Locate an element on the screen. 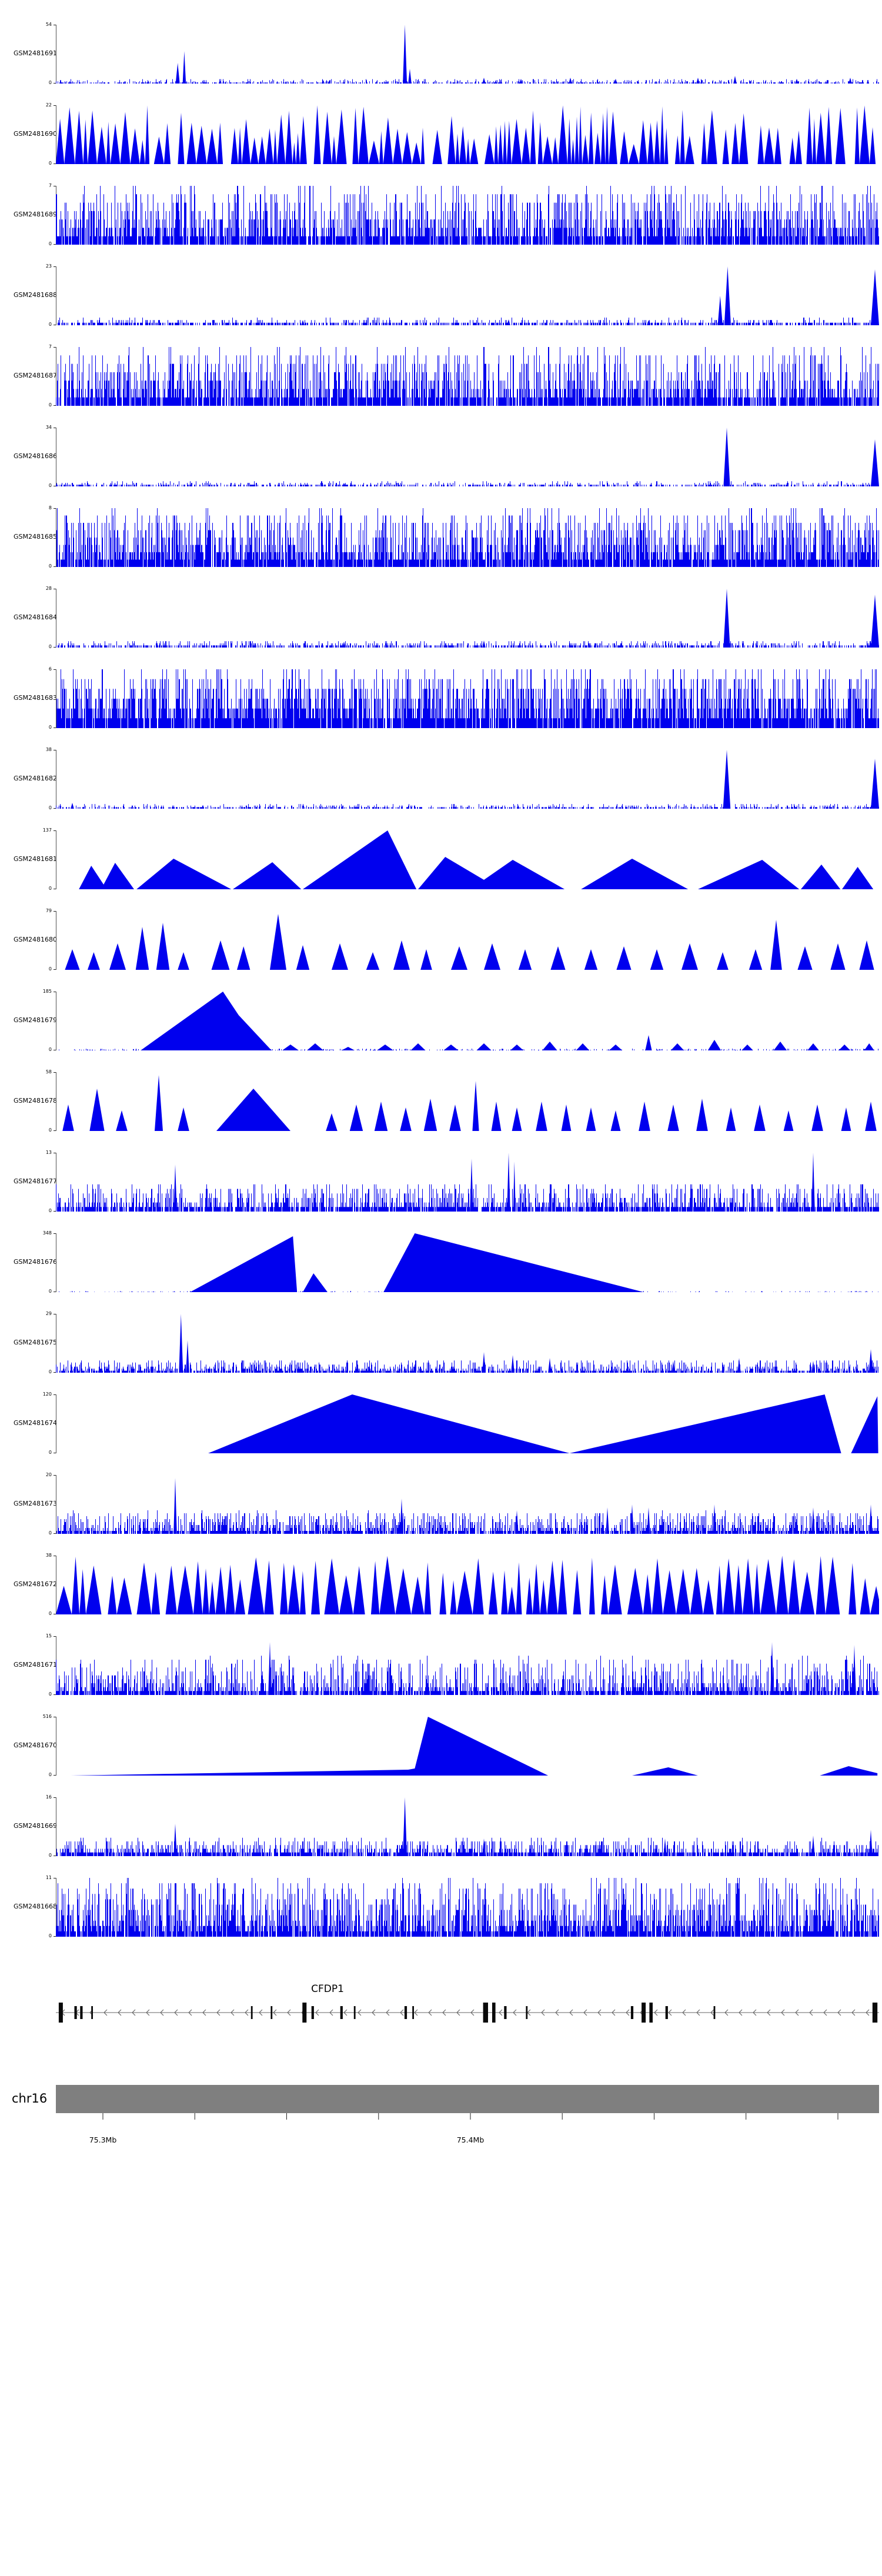 The width and height of the screenshot is (882, 2576). genome-axis-track: 75.3Mb 75.4Mb is located at coordinates (441, 2139).